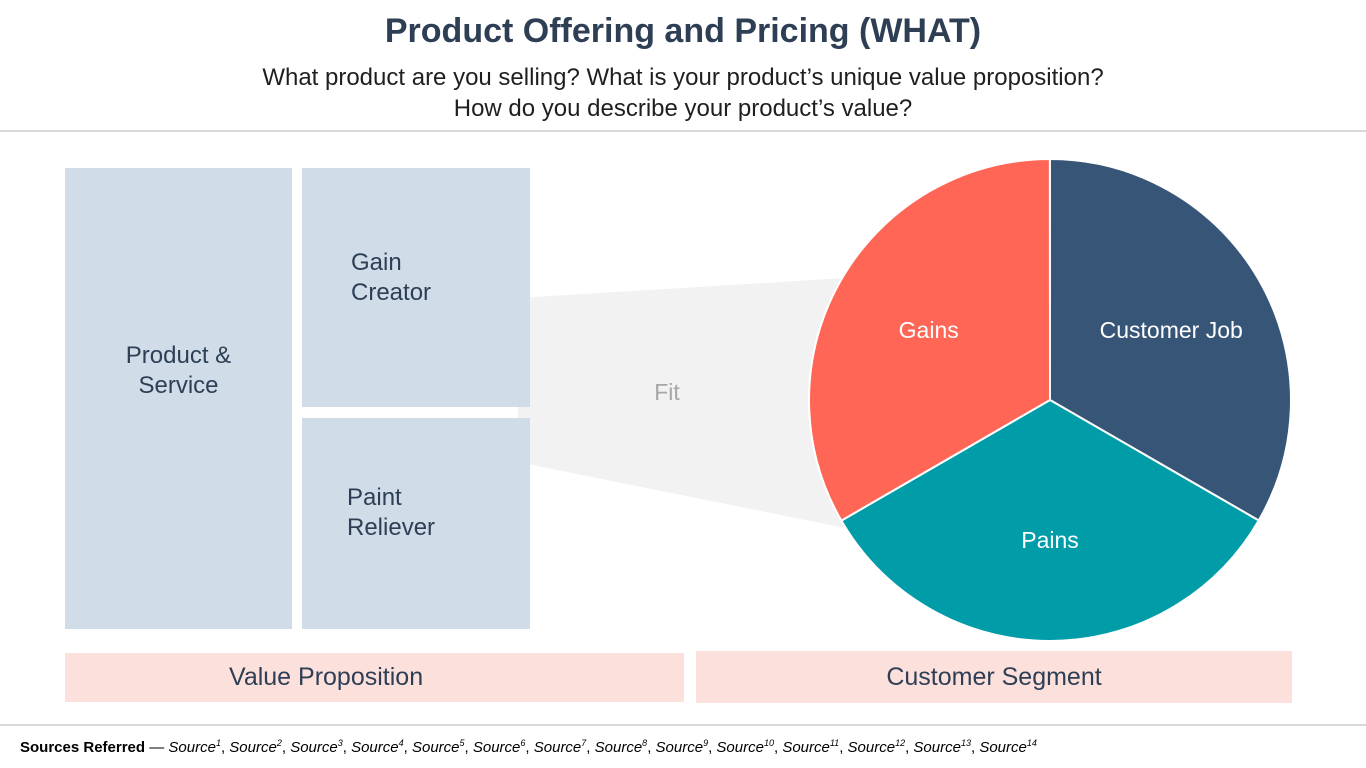 Image resolution: width=1366 pixels, height=768 pixels. I want to click on product-service-box: Product & Service, so click(178, 398).